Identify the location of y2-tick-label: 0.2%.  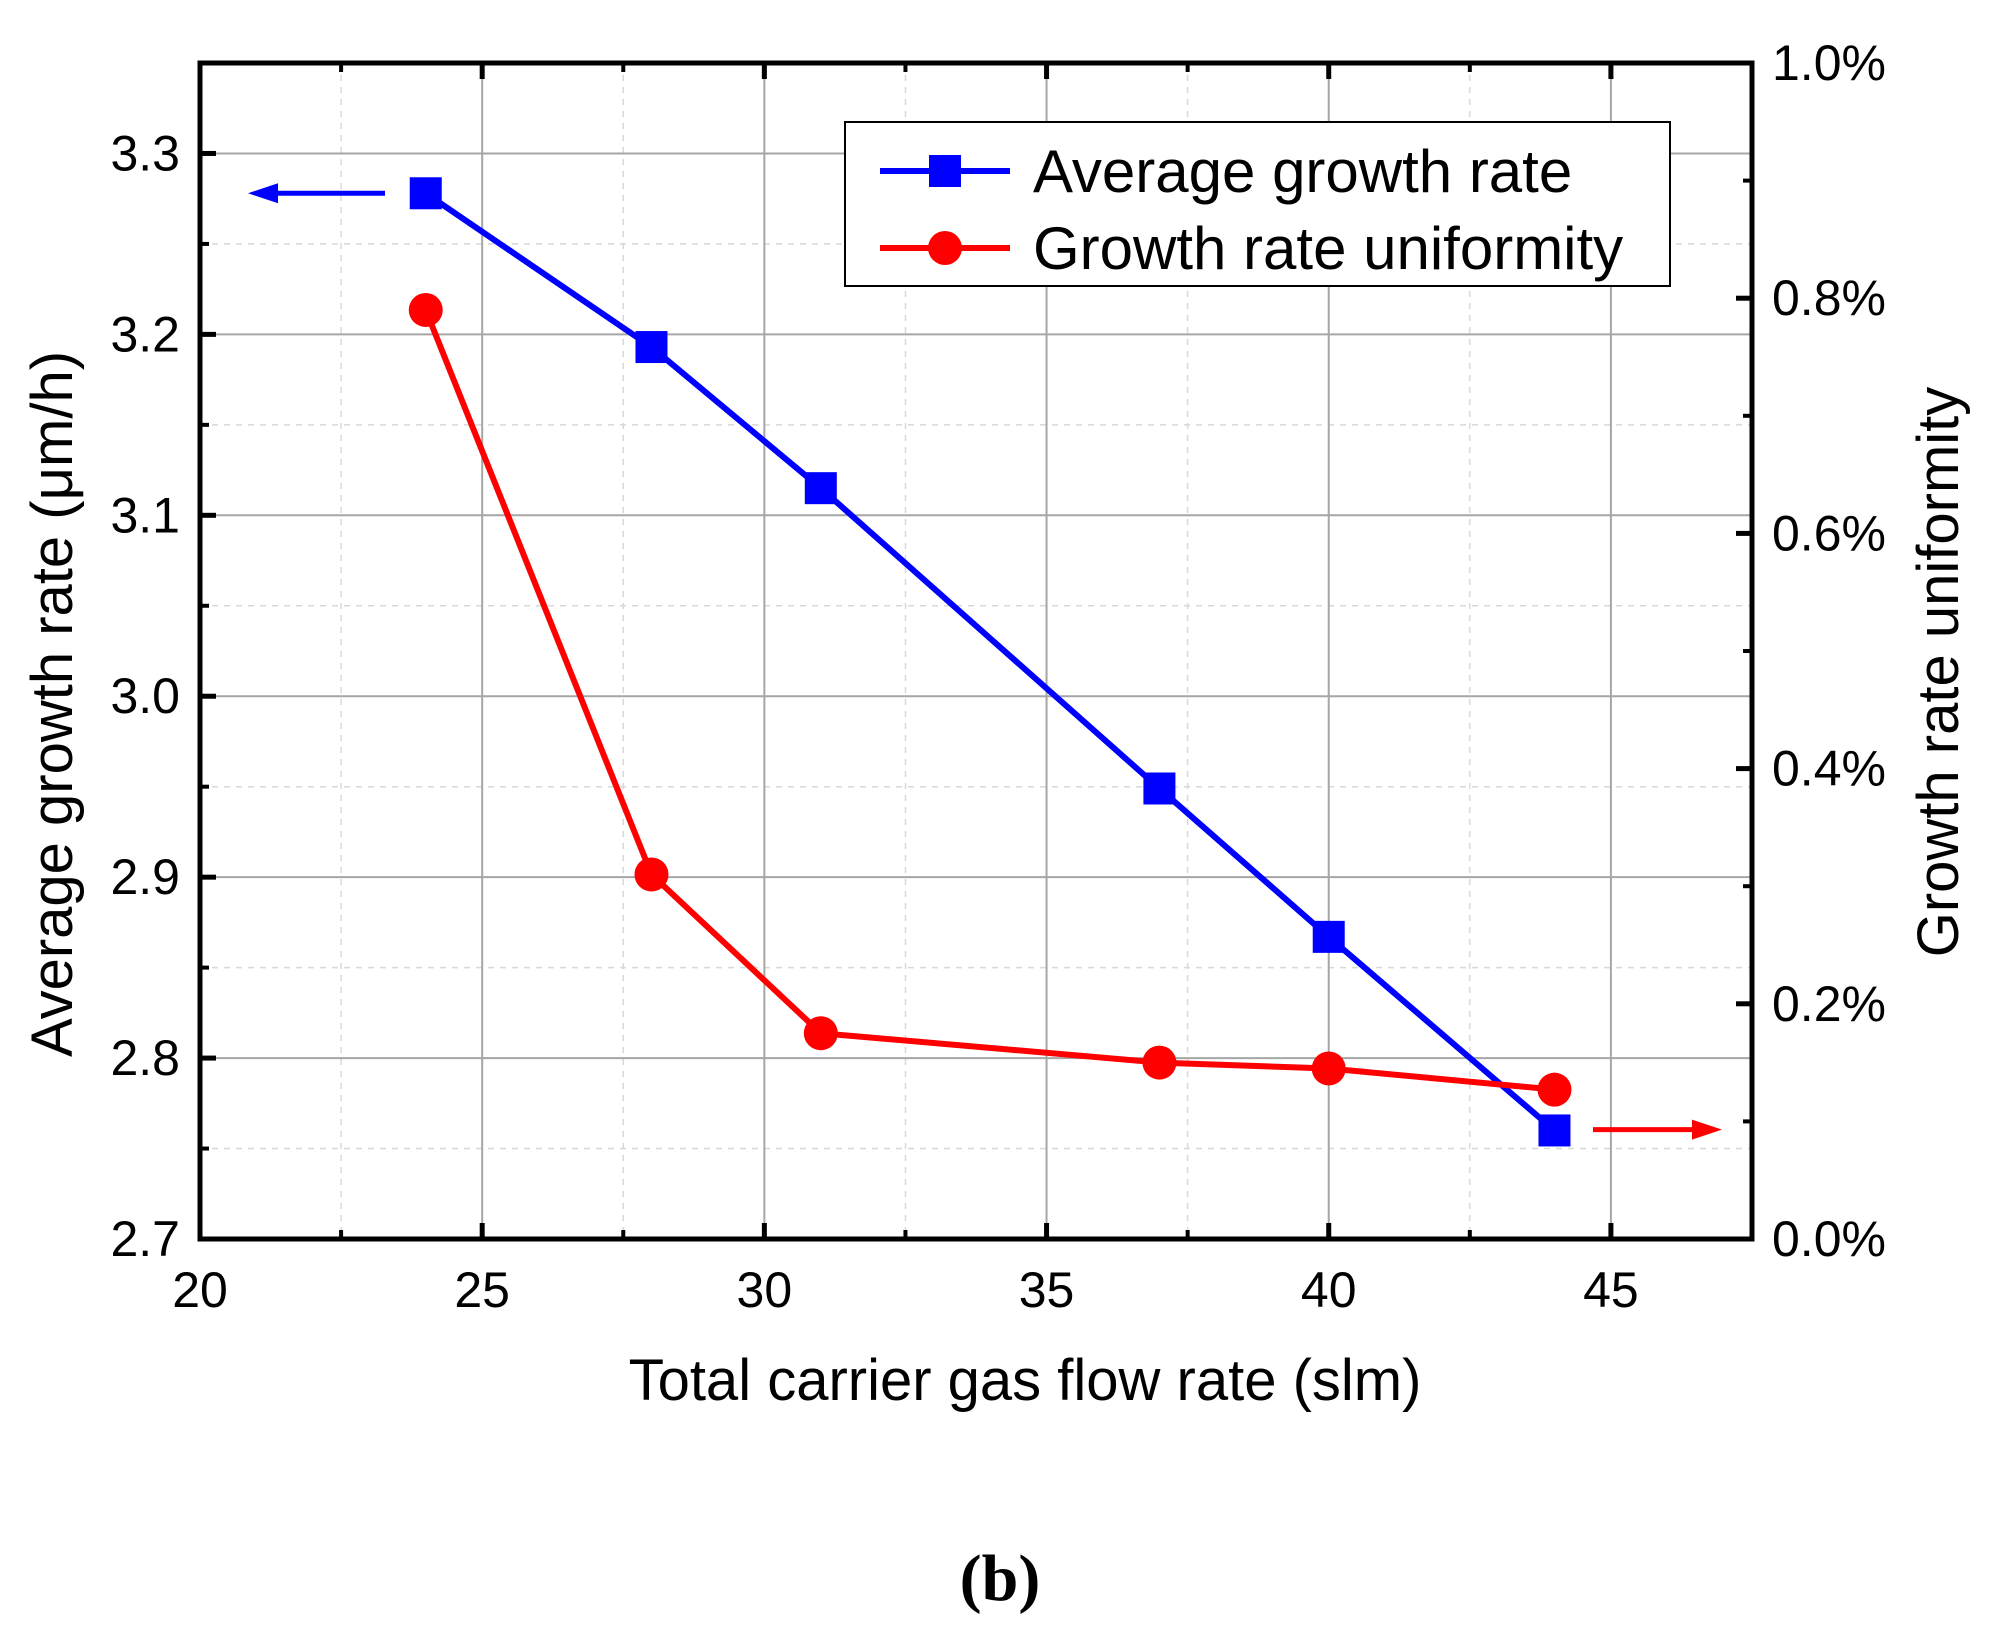
(1829, 1004).